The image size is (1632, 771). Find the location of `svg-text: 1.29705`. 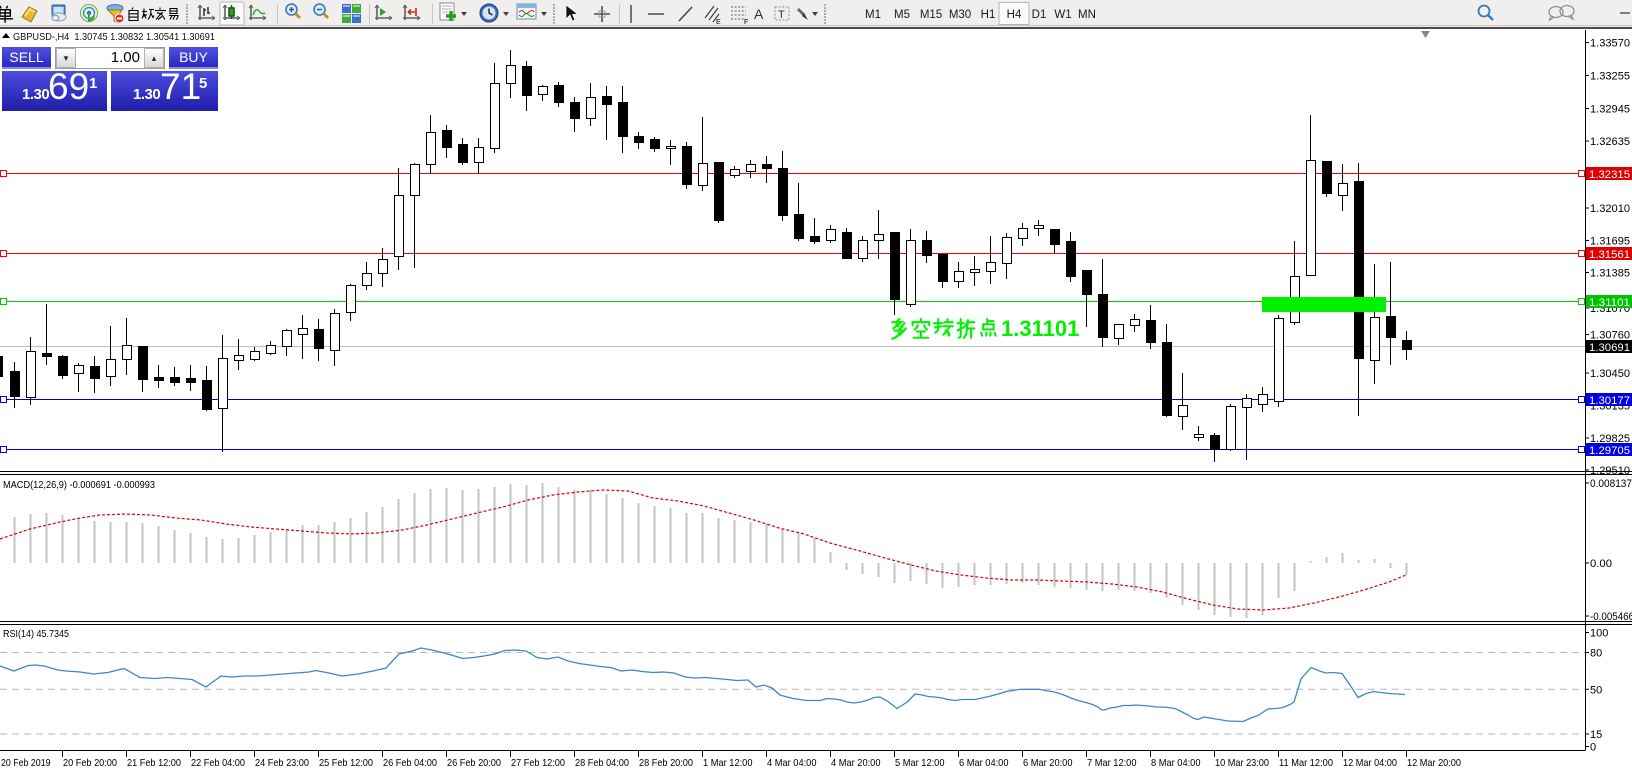

svg-text: 1.29705 is located at coordinates (1609, 451).